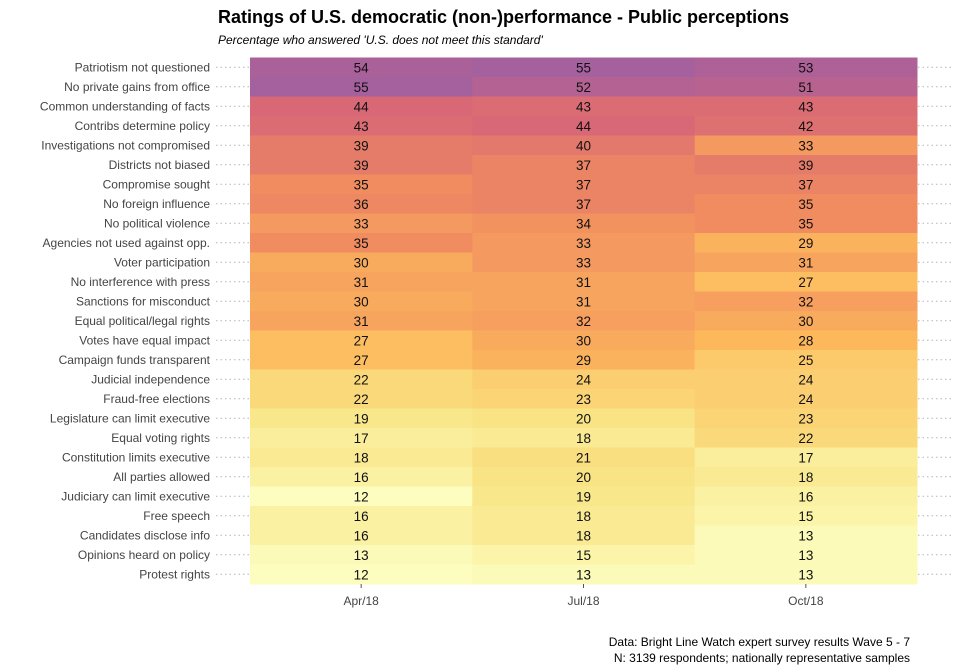 This screenshot has height=672, width=960. Describe the element at coordinates (361, 223) in the screenshot. I see `cell-value-label: 33` at that location.